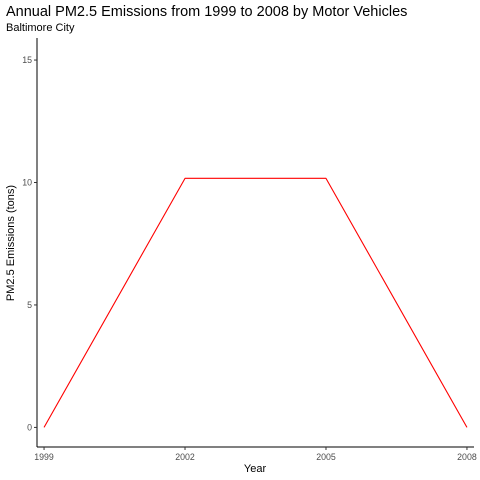 This screenshot has height=480, width=480. Describe the element at coordinates (29, 305) in the screenshot. I see `y-tick-label: 5` at that location.